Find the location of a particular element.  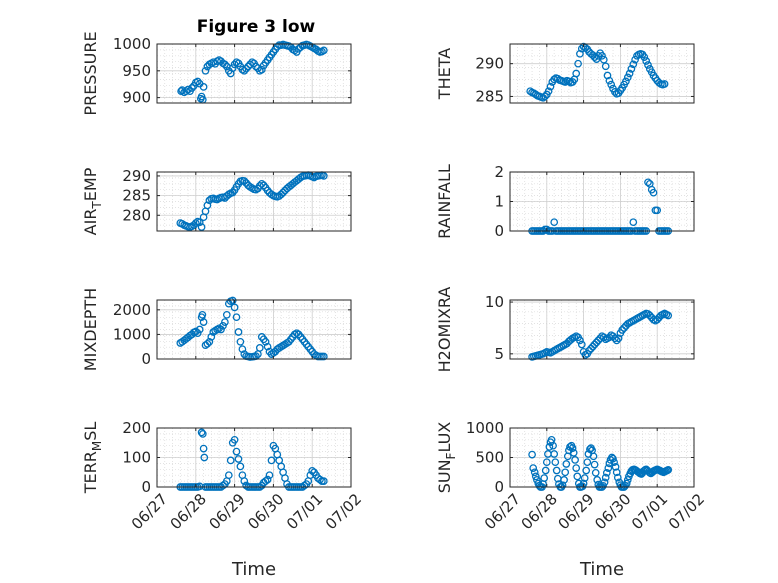

y-axis-label-tail: SL is located at coordinates (90, 431).